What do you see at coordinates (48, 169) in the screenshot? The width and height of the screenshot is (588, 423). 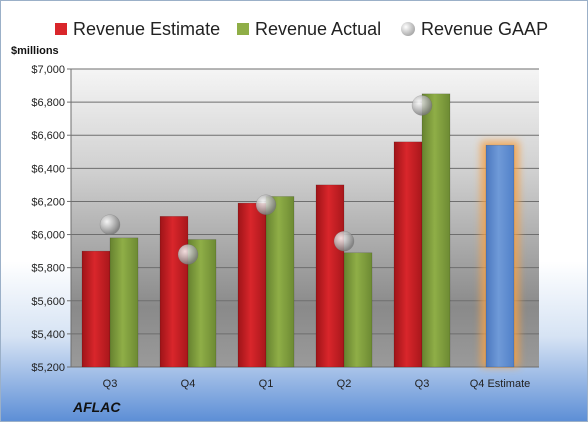 I see `y-tick-label: $6,400` at bounding box center [48, 169].